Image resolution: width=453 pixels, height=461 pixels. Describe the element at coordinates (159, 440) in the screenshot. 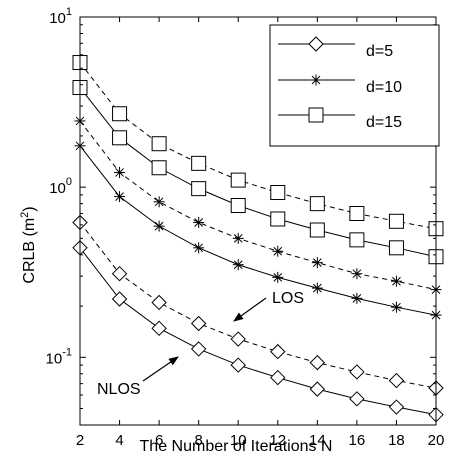

I see `x-tick-label: 6` at that location.